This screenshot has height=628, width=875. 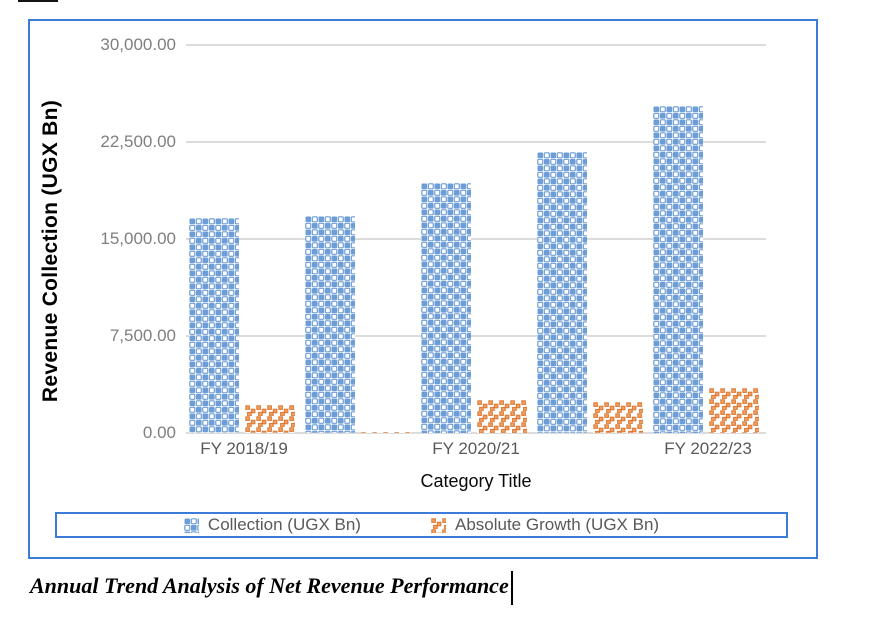 I want to click on y-tick-label: 30,000.00, so click(x=138, y=44).